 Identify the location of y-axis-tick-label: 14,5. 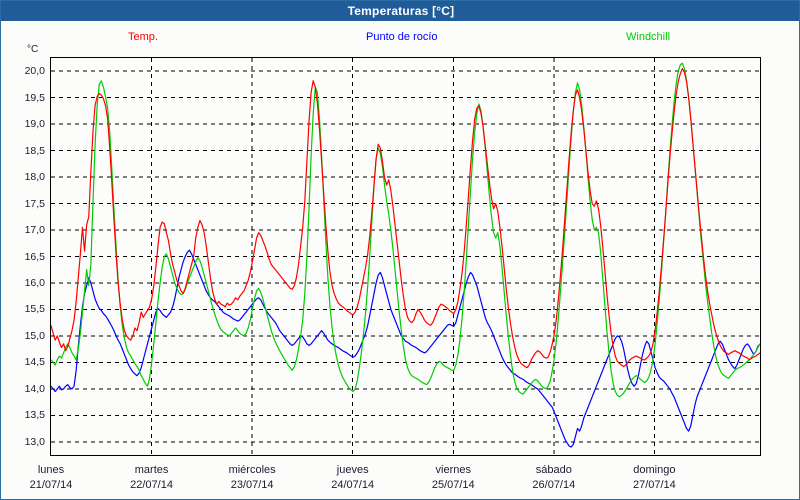
(34, 362).